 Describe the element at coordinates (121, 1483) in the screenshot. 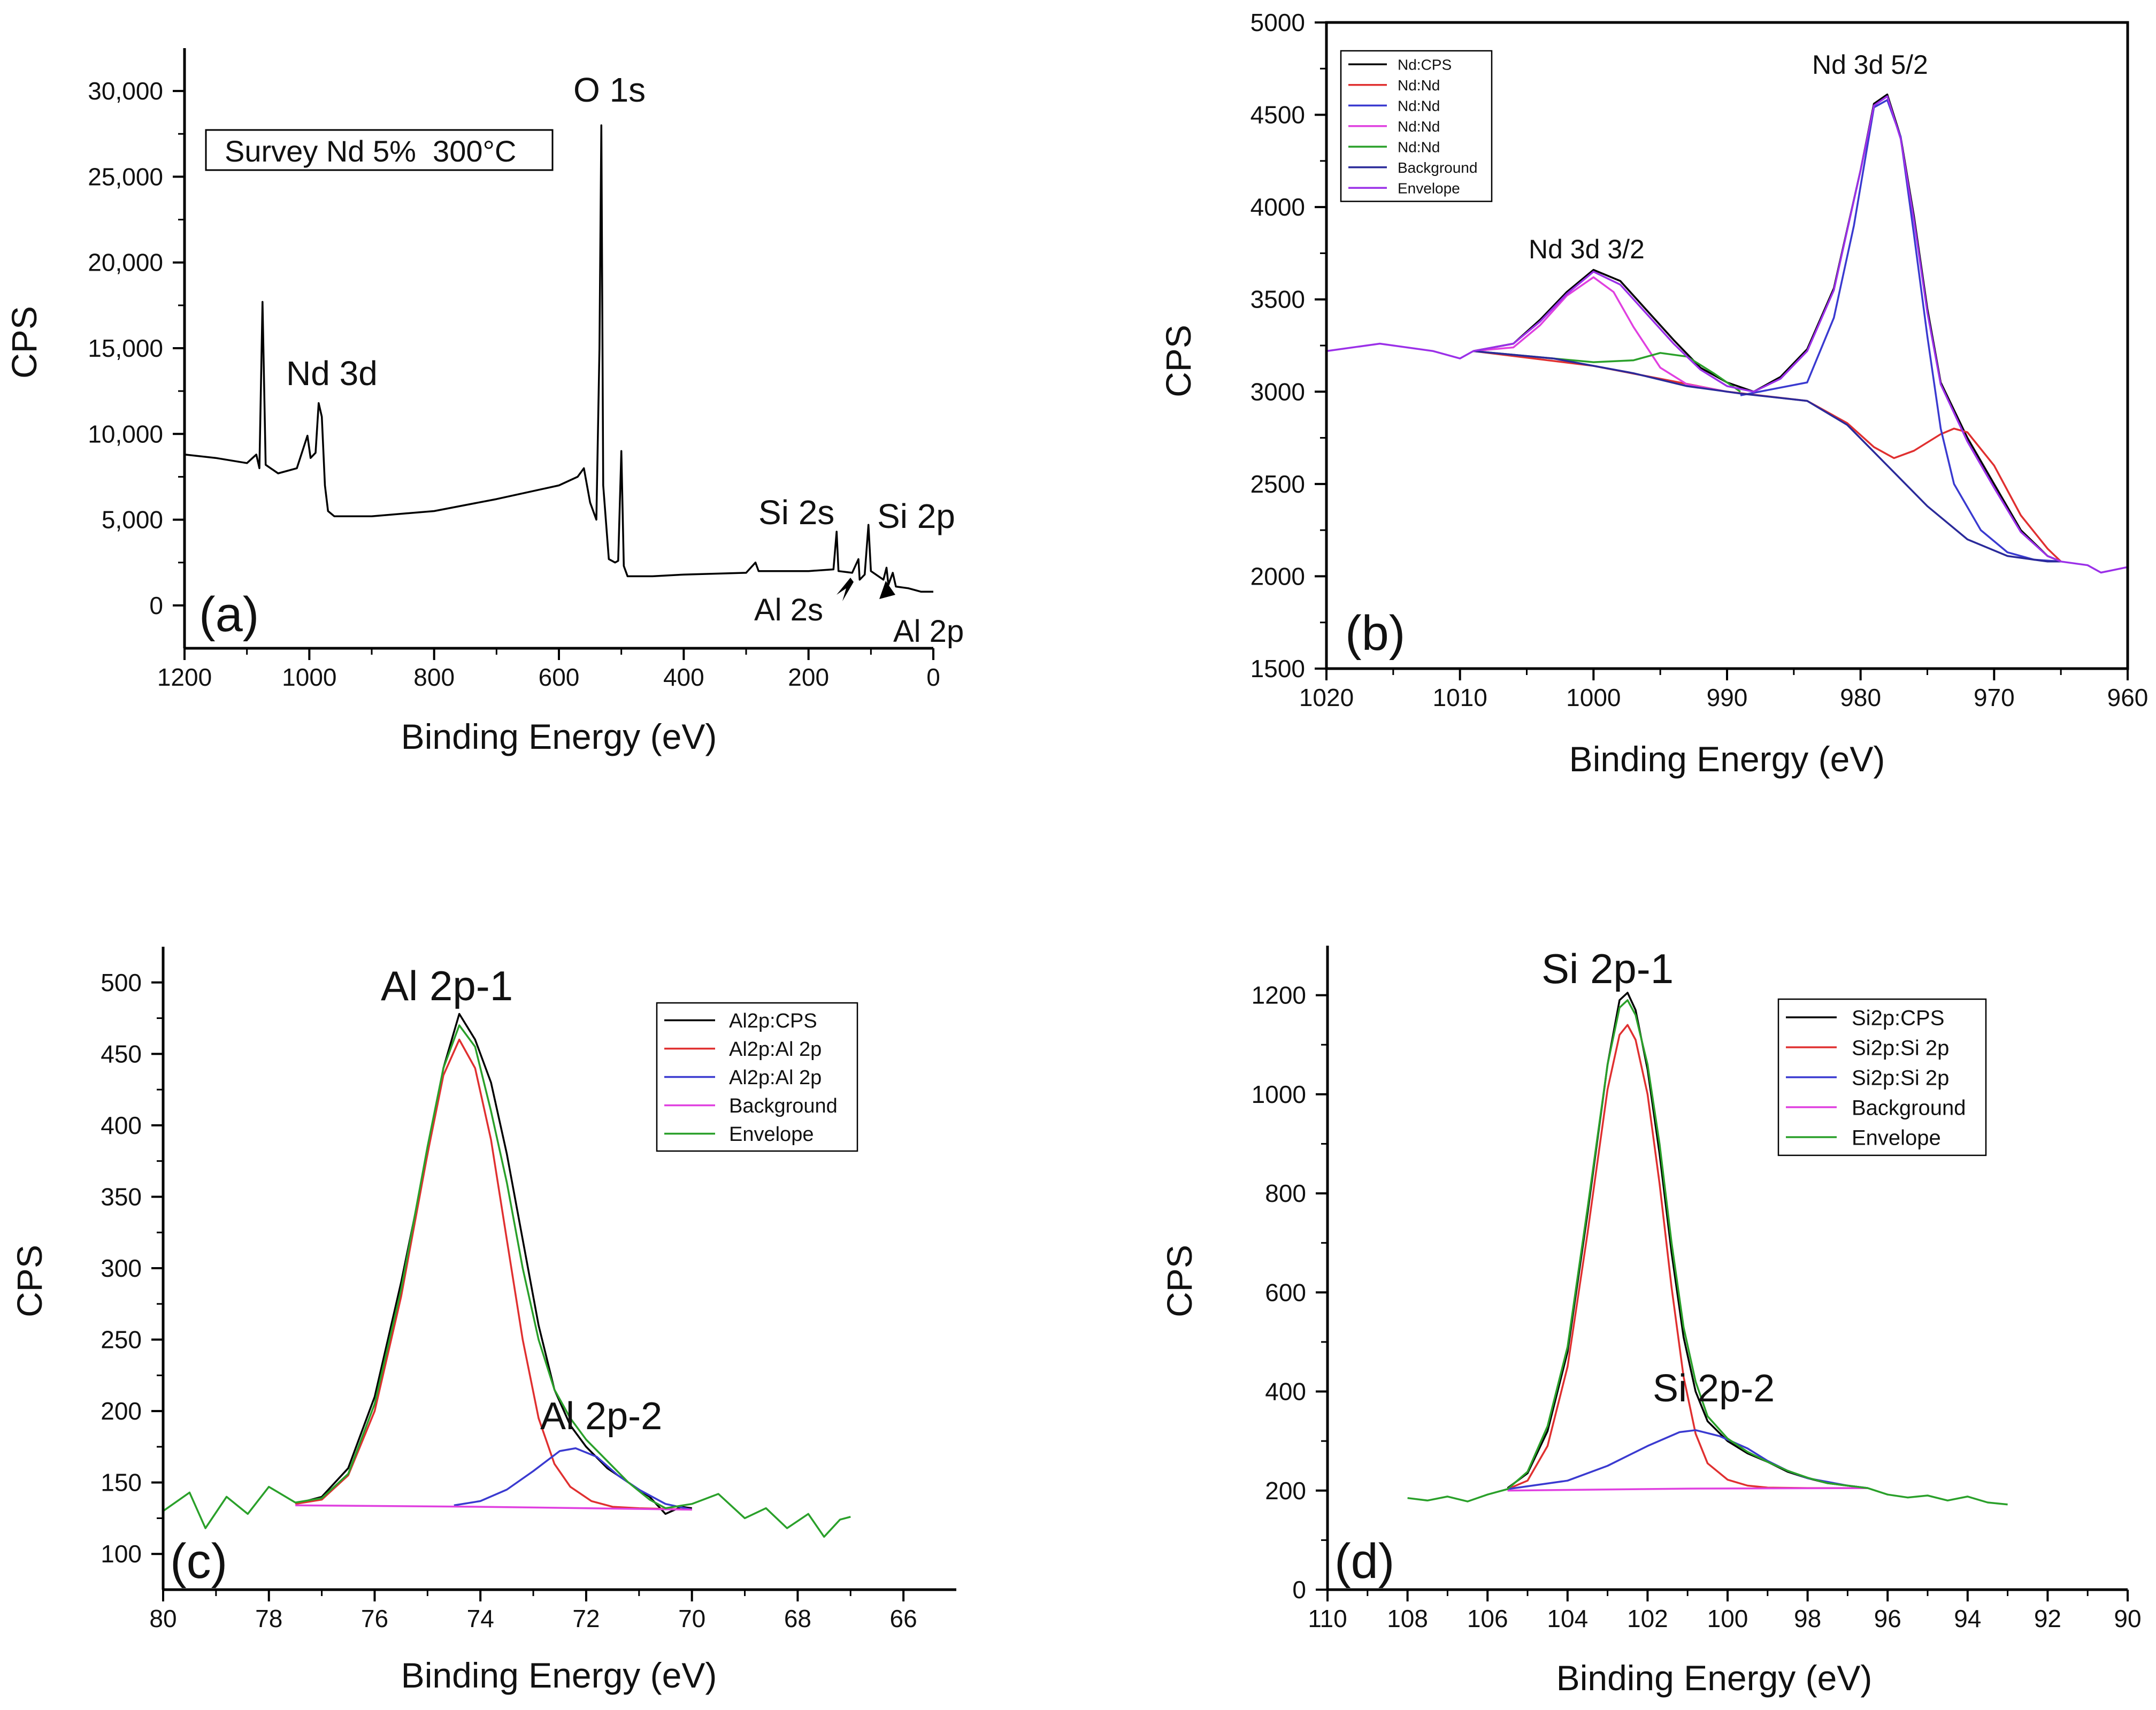

I see `panel-c-y-tick-label: 150` at that location.